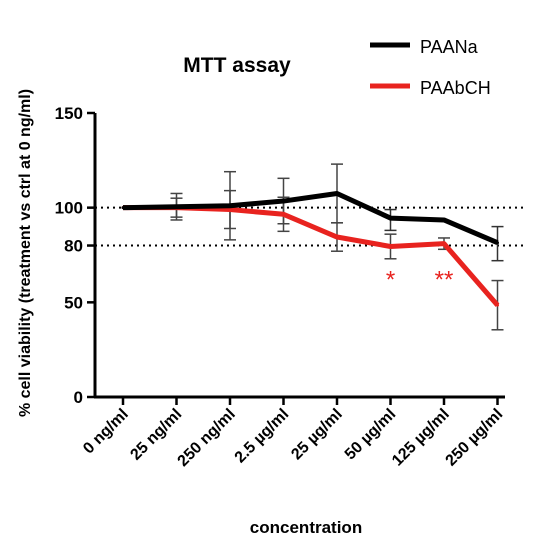  I want to click on y-tick-label-150: 150, so click(69, 113).